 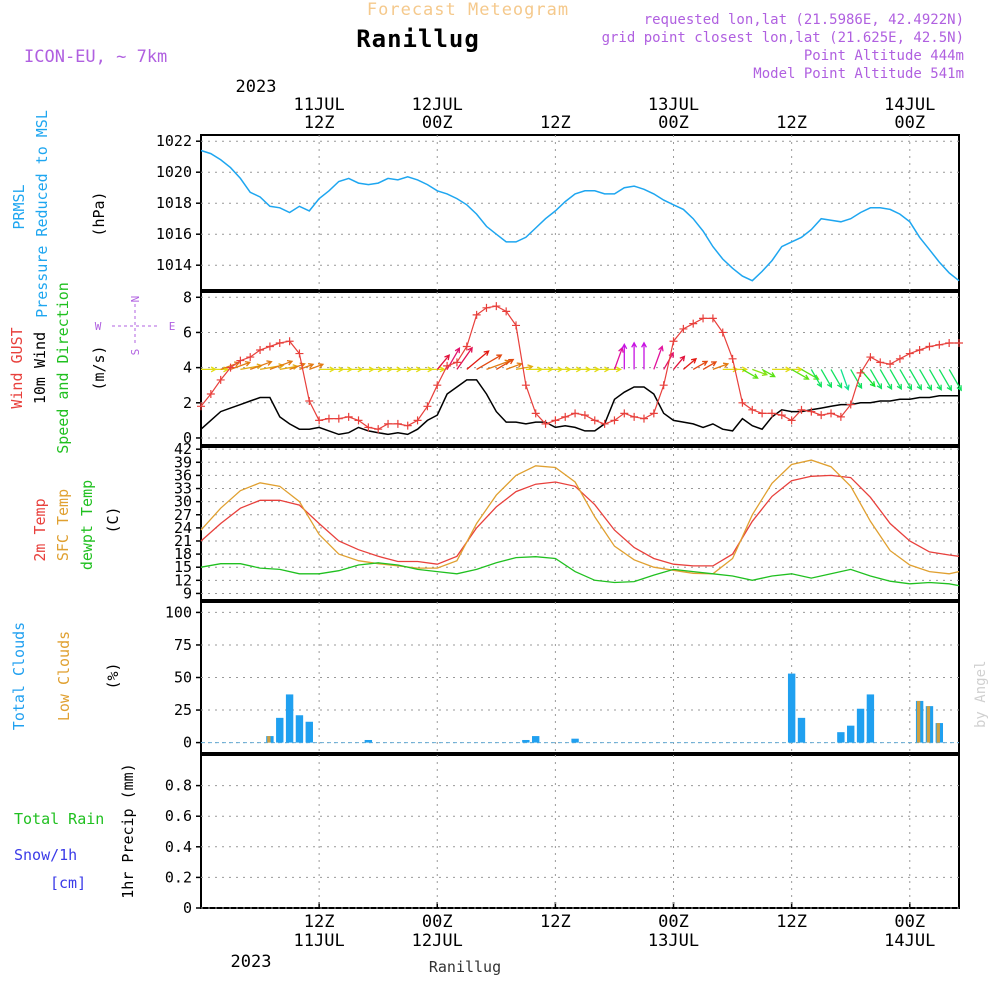 I want to click on y-tick-label: 6, so click(x=187, y=332).